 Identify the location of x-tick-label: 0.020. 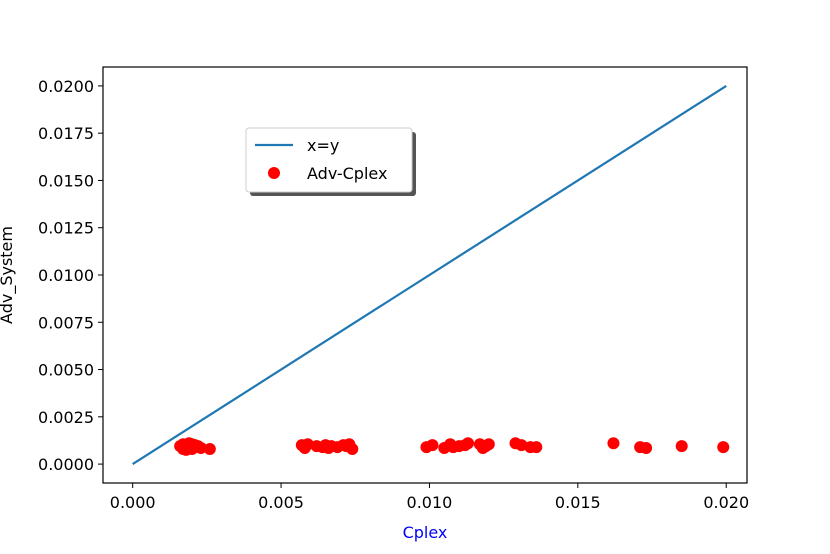
(726, 502).